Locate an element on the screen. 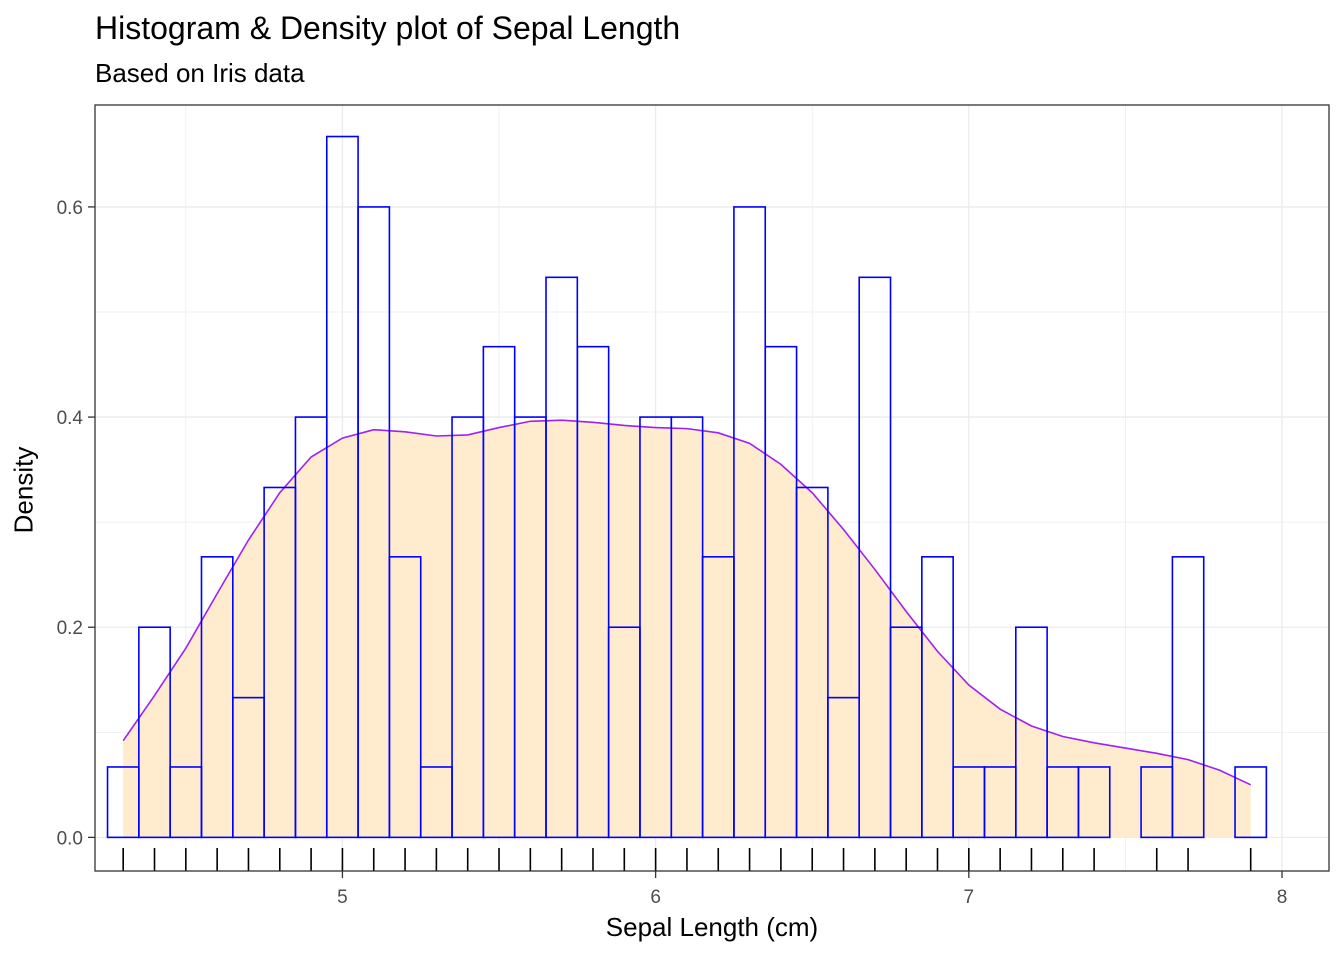 This screenshot has width=1344, height=960. y-tick-label: 0.2 is located at coordinates (70, 628).